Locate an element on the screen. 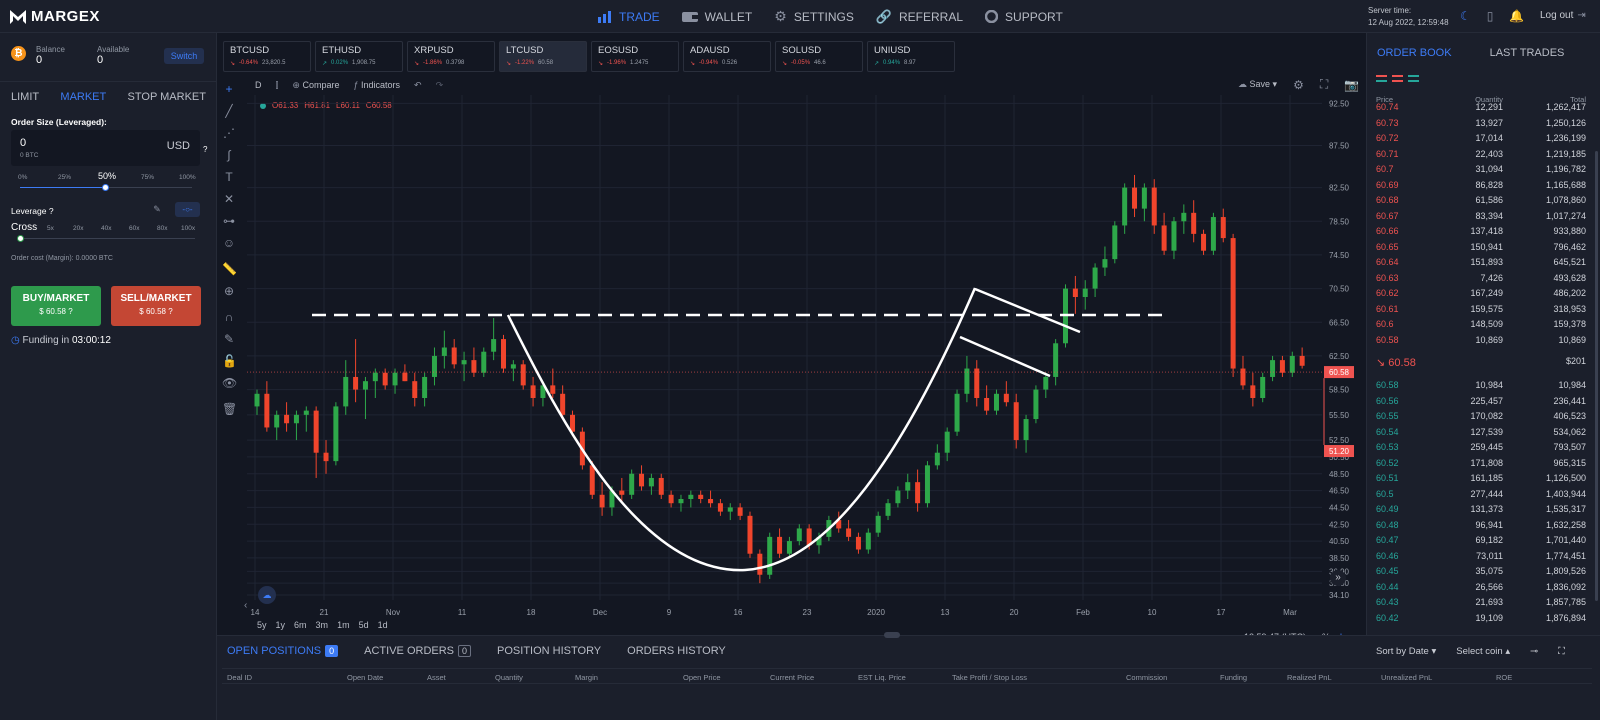 This screenshot has height=720, width=1600. expand-icon: ⛶ is located at coordinates (1561, 651).